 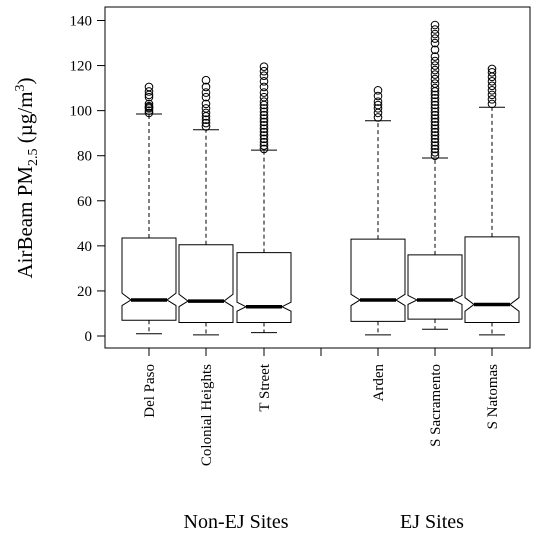 What do you see at coordinates (264, 198) in the screenshot?
I see `box-t-street` at bounding box center [264, 198].